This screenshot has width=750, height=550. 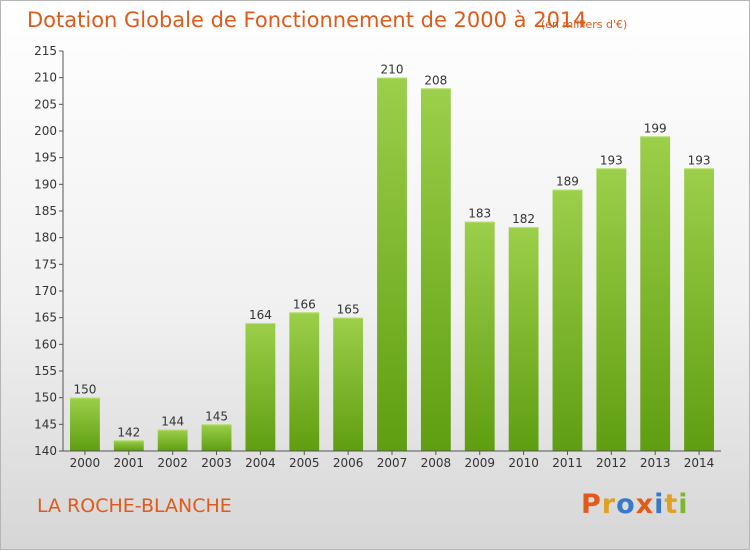 What do you see at coordinates (611, 310) in the screenshot?
I see `bar-2012` at bounding box center [611, 310].